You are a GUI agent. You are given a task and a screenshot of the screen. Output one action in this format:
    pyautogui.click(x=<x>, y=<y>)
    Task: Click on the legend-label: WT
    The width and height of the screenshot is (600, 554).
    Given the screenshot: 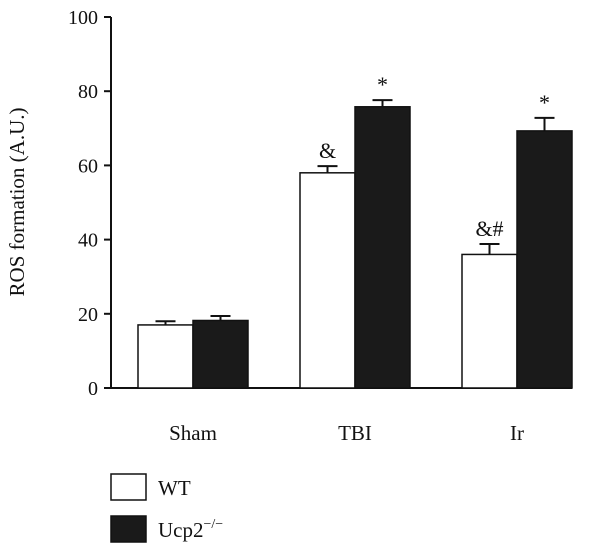 What is the action you would take?
    pyautogui.click(x=174, y=488)
    